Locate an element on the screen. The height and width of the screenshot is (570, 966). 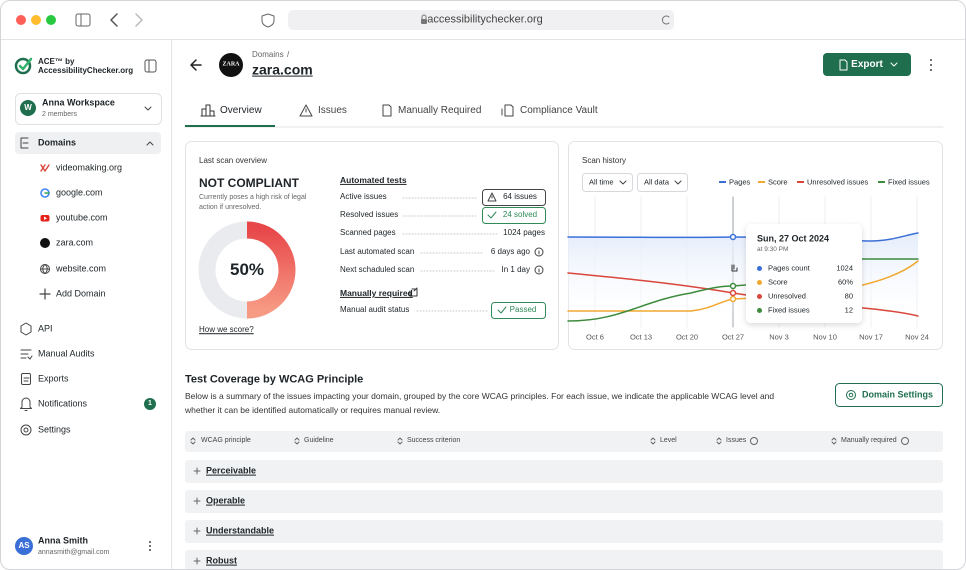
domain-link: zara.com is located at coordinates (75, 242).